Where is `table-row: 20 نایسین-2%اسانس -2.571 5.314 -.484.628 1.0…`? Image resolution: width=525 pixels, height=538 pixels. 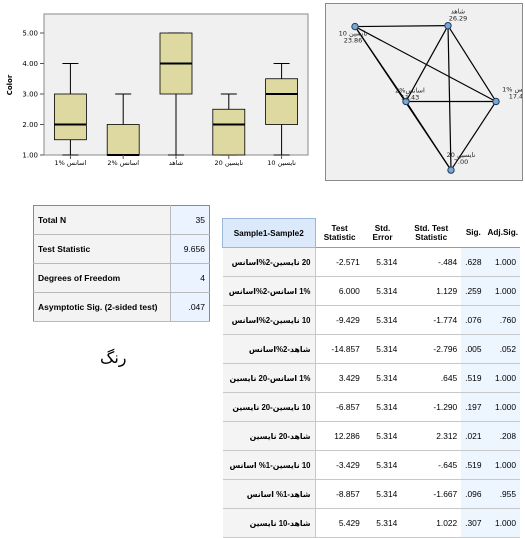 table-row: 20 نایسین-2%اسانس -2.571 5.314 -.484.628 1.0… is located at coordinates (371, 262).